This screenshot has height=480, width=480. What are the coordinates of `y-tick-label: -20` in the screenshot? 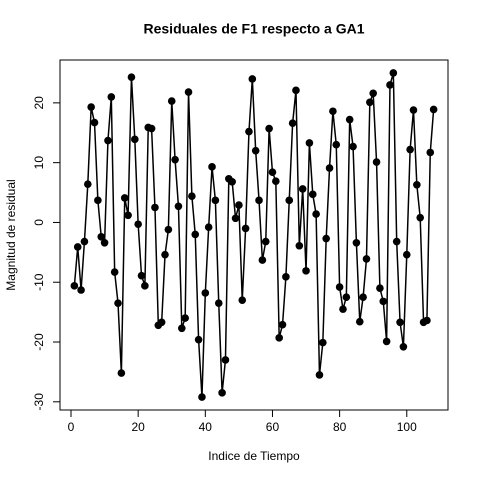 It's located at (39, 342).